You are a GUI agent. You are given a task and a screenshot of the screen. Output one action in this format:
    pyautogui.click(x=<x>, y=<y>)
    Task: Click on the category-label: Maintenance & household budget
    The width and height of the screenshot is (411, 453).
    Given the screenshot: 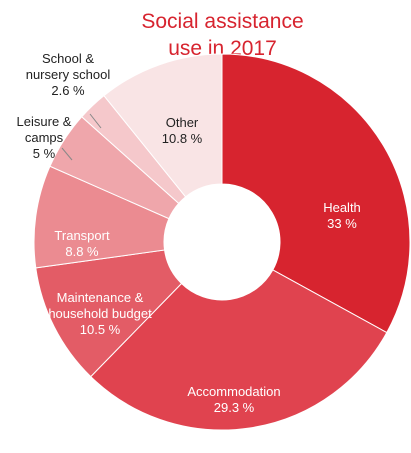 What is the action you would take?
    pyautogui.click(x=100, y=305)
    